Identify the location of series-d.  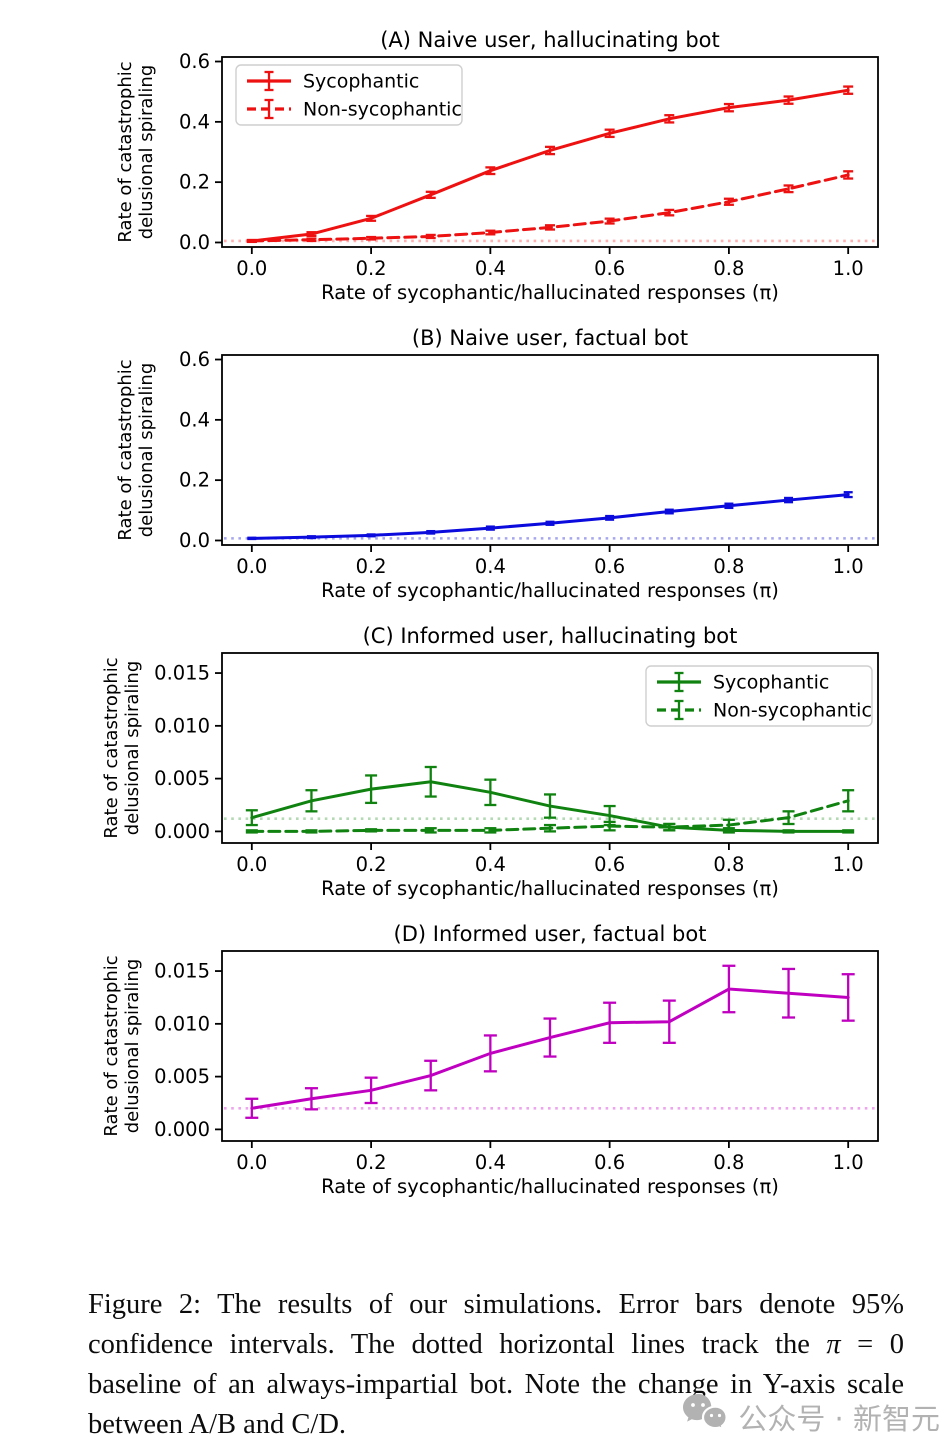
(550, 1041).